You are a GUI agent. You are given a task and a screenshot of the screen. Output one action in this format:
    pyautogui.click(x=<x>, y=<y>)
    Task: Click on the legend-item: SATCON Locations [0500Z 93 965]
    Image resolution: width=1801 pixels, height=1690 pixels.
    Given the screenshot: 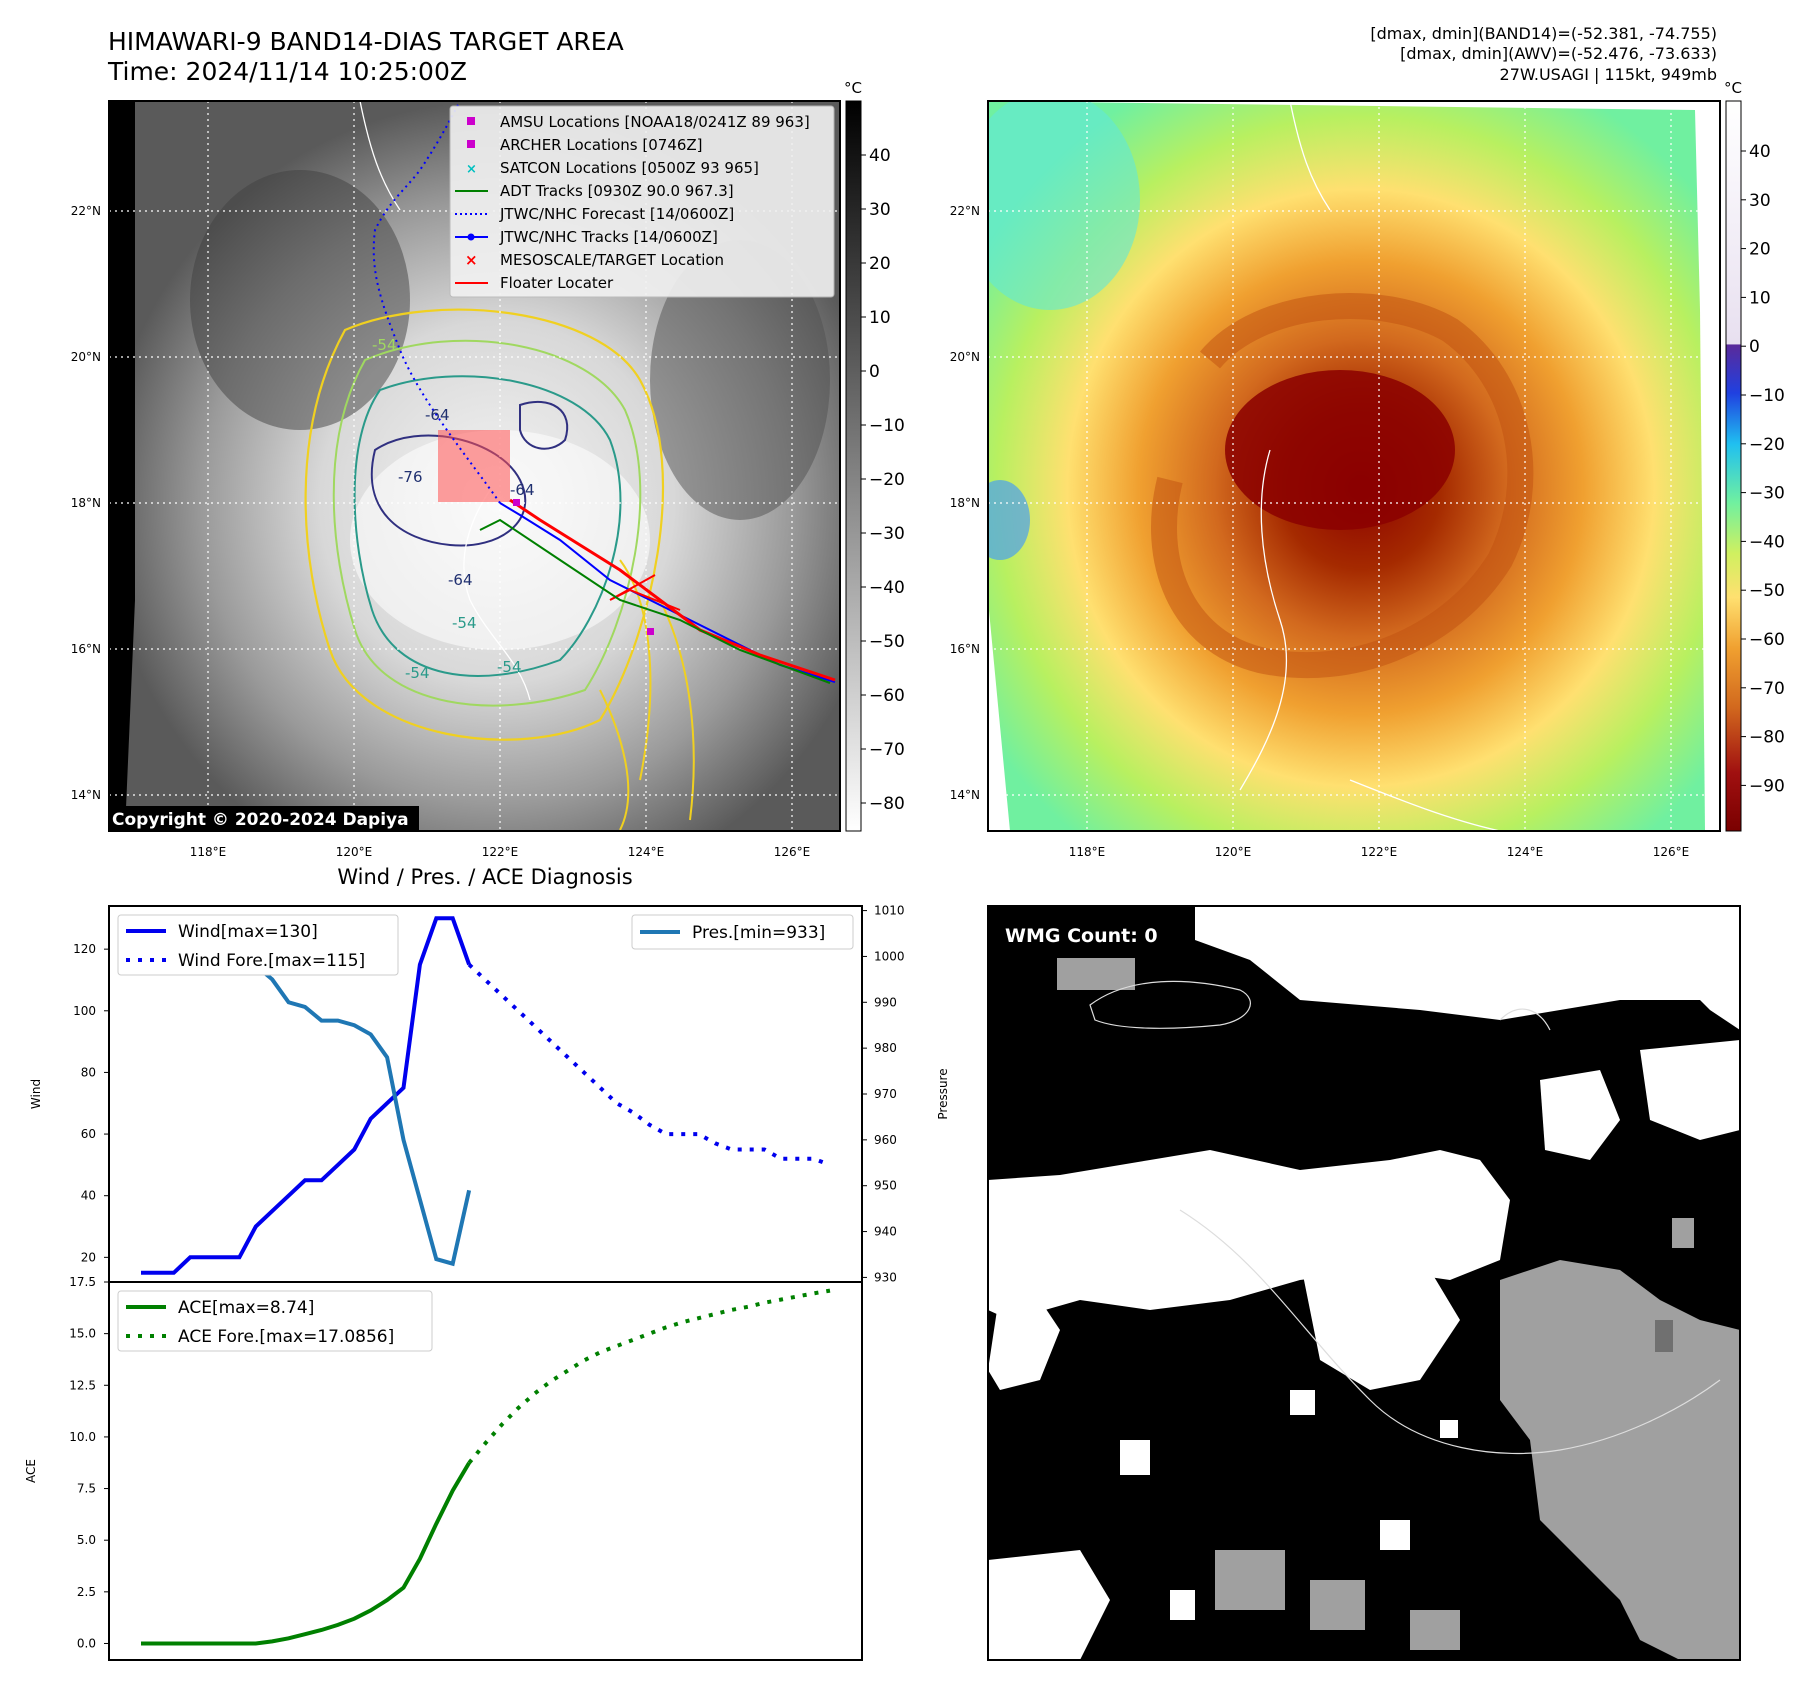 What is the action you would take?
    pyautogui.click(x=629, y=168)
    